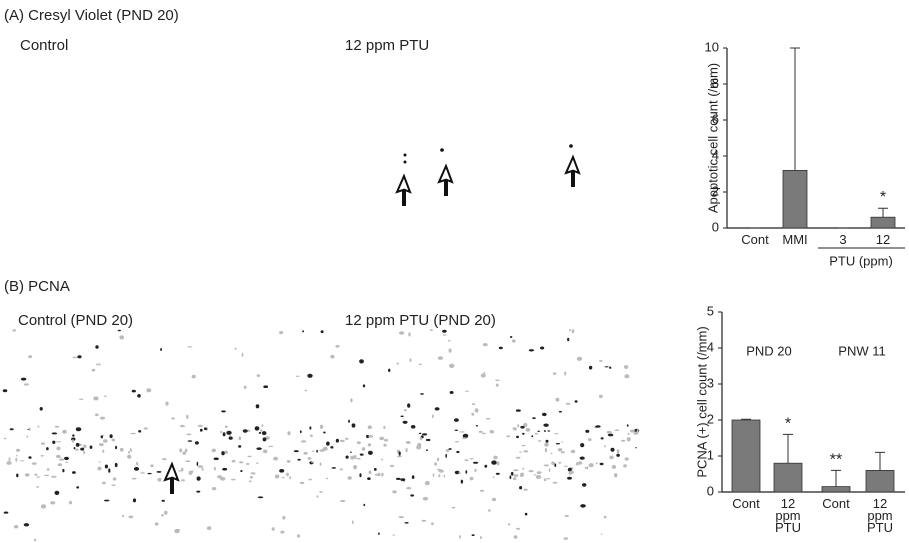 This screenshot has height=543, width=909. I want to click on image-label: 12 ppm PTU (PND 20), so click(420, 320).